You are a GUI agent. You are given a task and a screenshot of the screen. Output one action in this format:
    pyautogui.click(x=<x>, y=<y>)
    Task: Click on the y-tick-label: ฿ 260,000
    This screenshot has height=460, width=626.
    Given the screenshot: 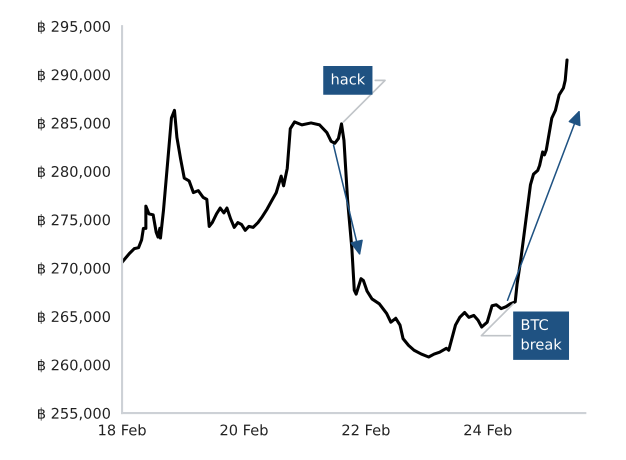 What is the action you would take?
    pyautogui.click(x=74, y=365)
    